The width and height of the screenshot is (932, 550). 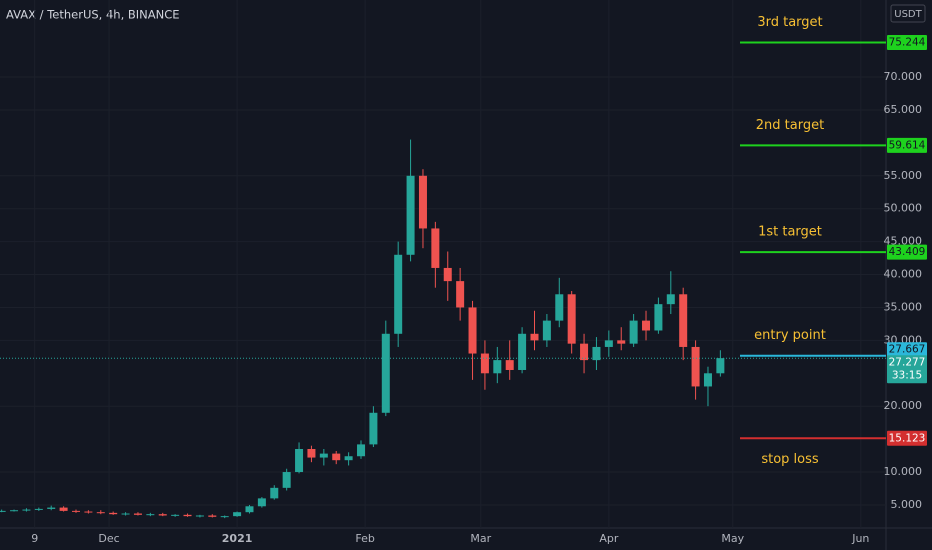 What do you see at coordinates (34, 538) in the screenshot?
I see `x-tick-label: 9` at bounding box center [34, 538].